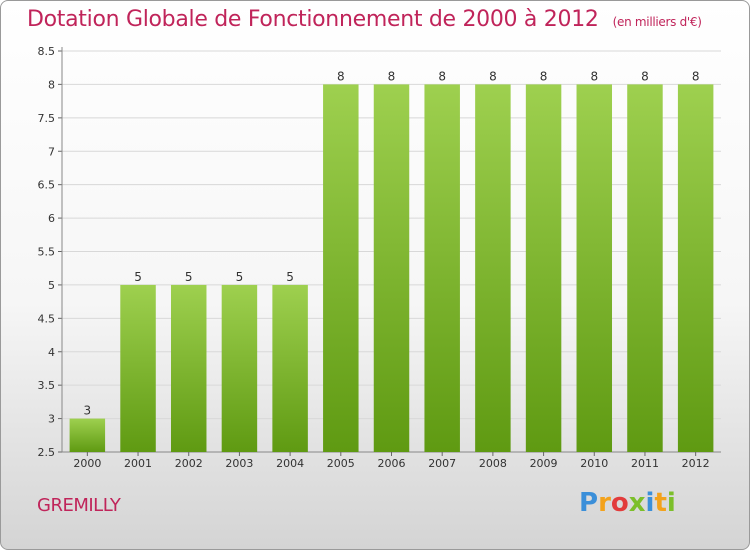 The height and width of the screenshot is (550, 750). What do you see at coordinates (47, 452) in the screenshot?
I see `y-tick-label: 2.5` at bounding box center [47, 452].